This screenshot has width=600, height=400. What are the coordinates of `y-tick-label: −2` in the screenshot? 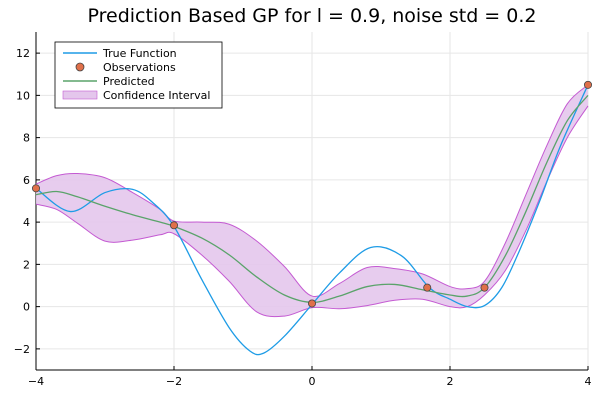 It's located at (22, 349).